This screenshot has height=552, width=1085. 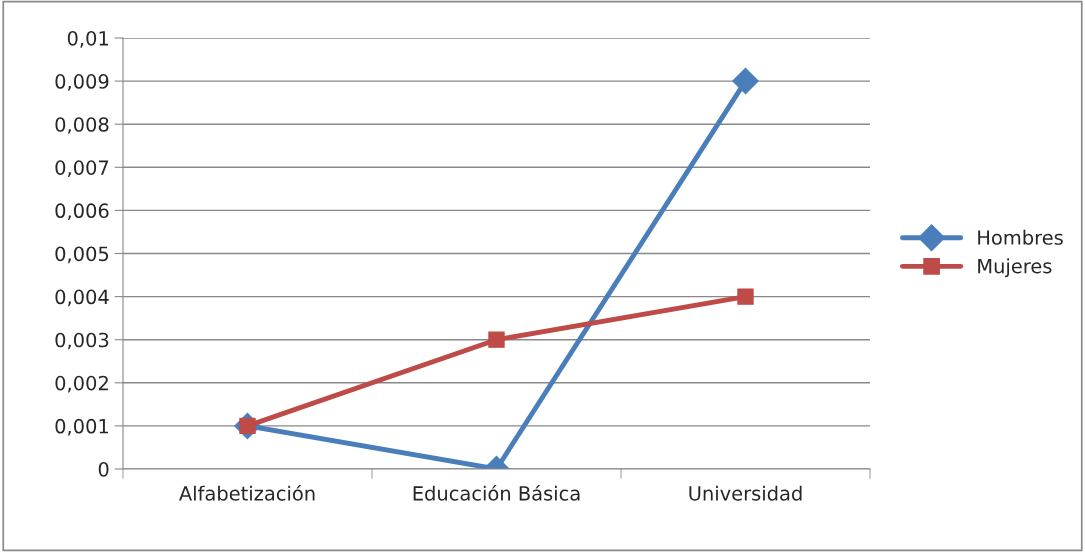 What do you see at coordinates (82, 212) in the screenshot?
I see `y-tick-label: 0,006` at bounding box center [82, 212].